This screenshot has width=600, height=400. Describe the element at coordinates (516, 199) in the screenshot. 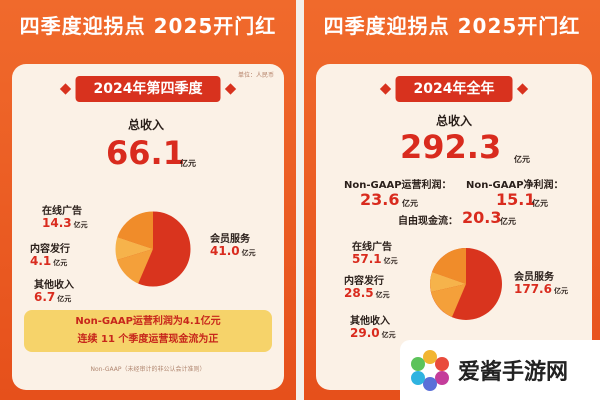

I see `net-profit-value: 15.1` at that location.